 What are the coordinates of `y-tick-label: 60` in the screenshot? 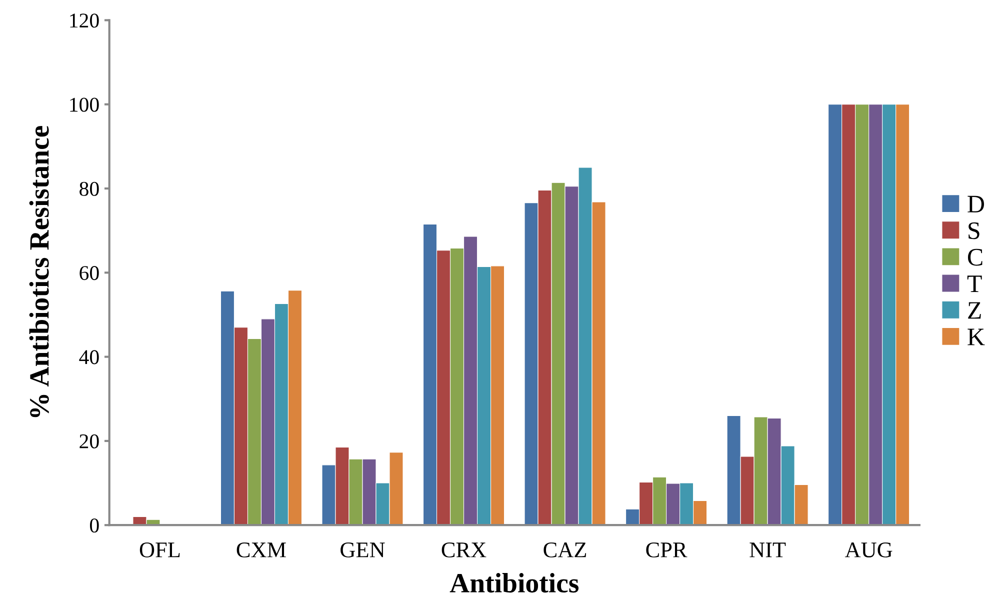 It's located at (89, 273).